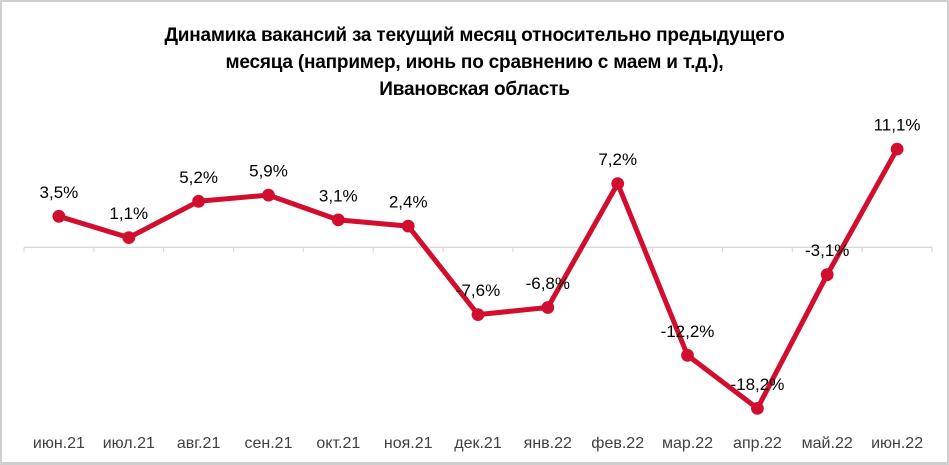 The height and width of the screenshot is (465, 949). Describe the element at coordinates (338, 195) in the screenshot. I see `data-point-label: 3,1%` at that location.